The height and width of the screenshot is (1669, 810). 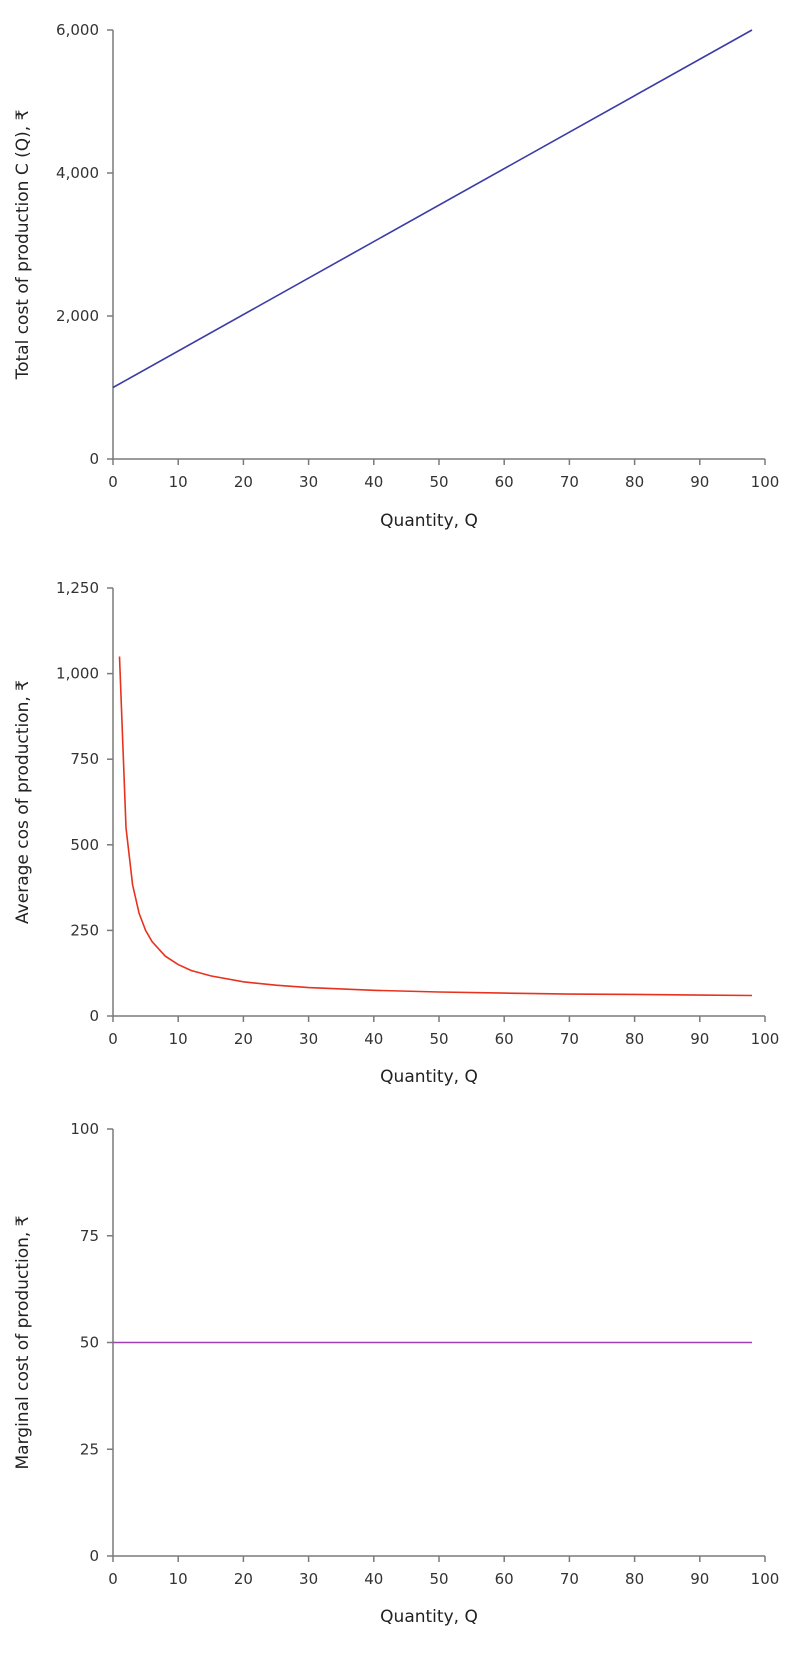 What do you see at coordinates (23, 1343) in the screenshot?
I see `y-axis-label: Marginal cost of production, ₹` at bounding box center [23, 1343].